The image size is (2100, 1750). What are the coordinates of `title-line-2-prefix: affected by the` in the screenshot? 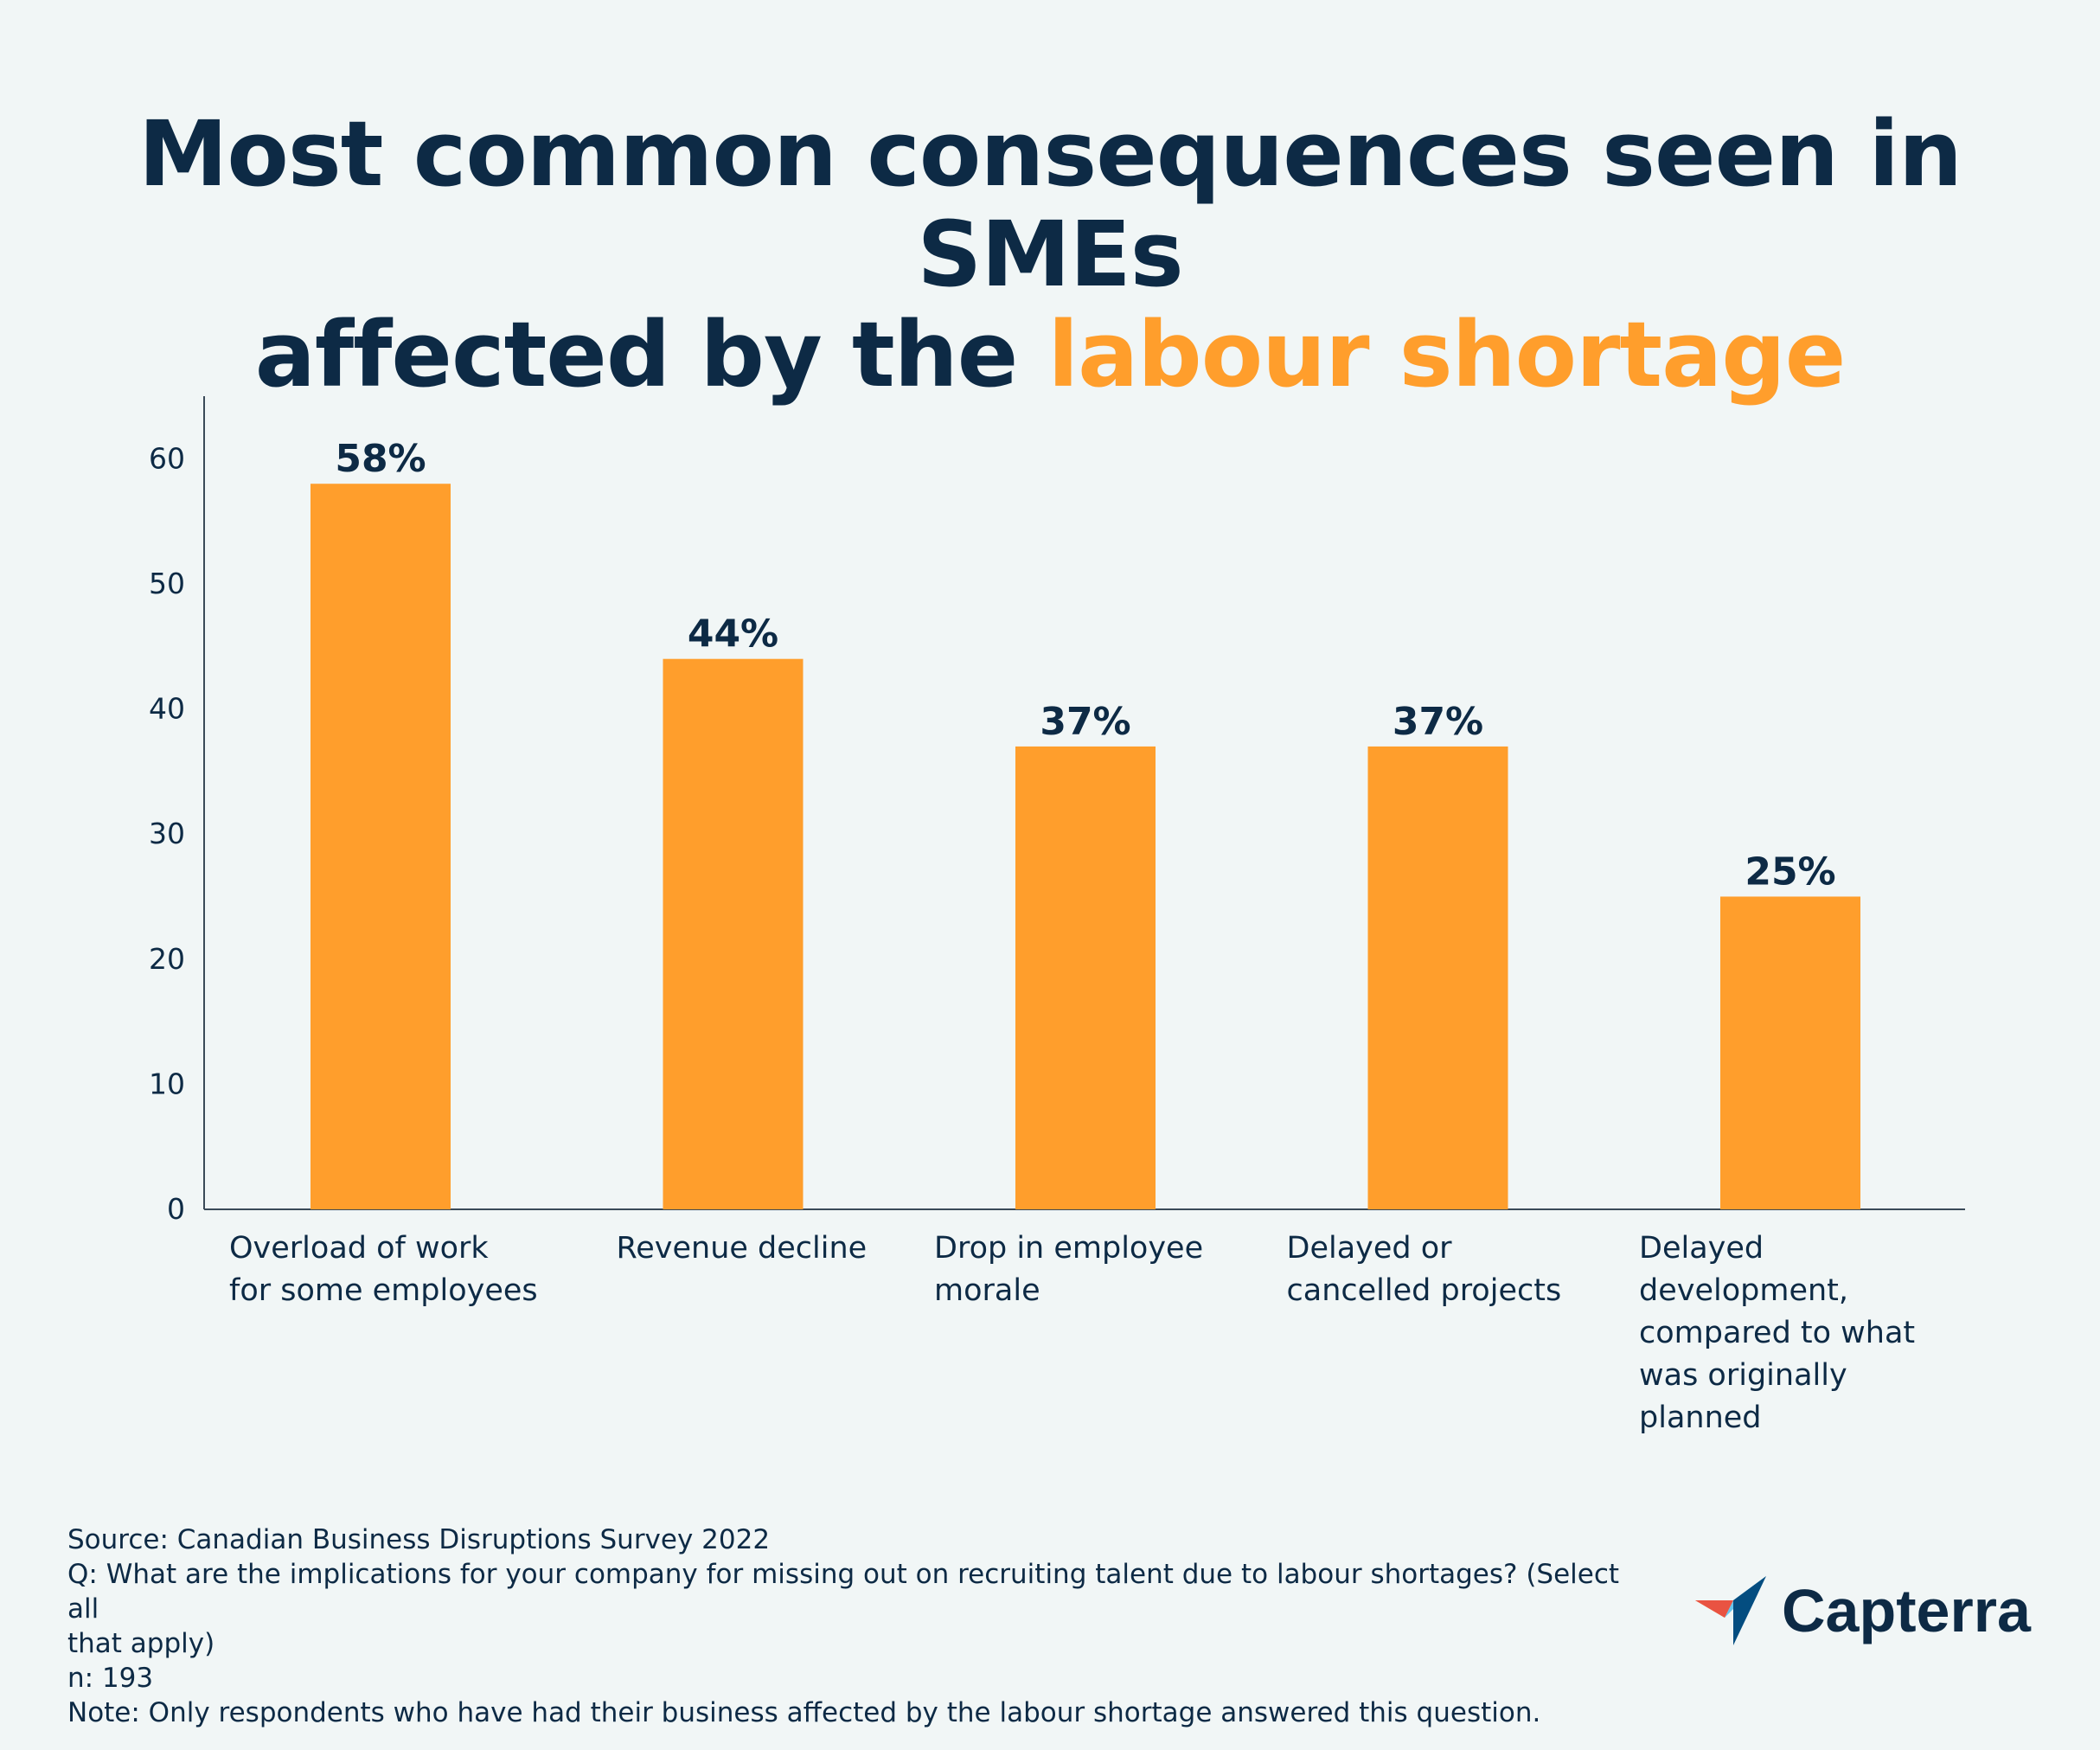 It's located at (636, 354).